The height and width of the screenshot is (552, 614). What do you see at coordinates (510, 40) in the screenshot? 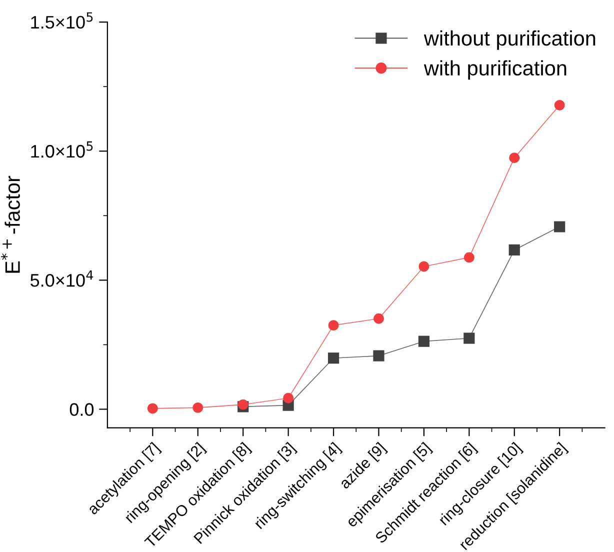
I see `legend-label: without purification` at bounding box center [510, 40].